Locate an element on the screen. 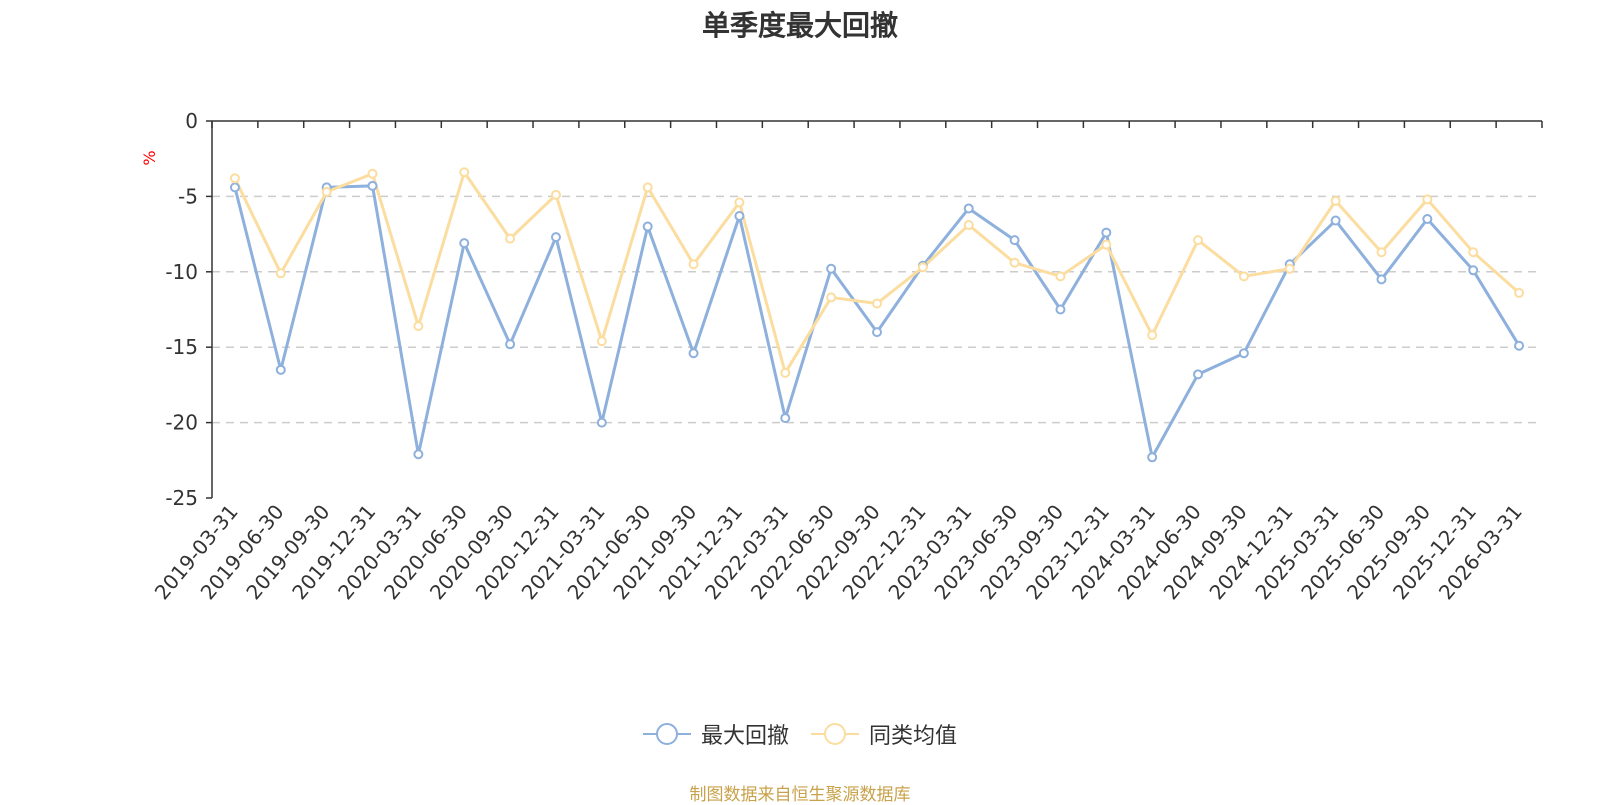  legend-marker-max-drawdown-icon is located at coordinates (666, 734).